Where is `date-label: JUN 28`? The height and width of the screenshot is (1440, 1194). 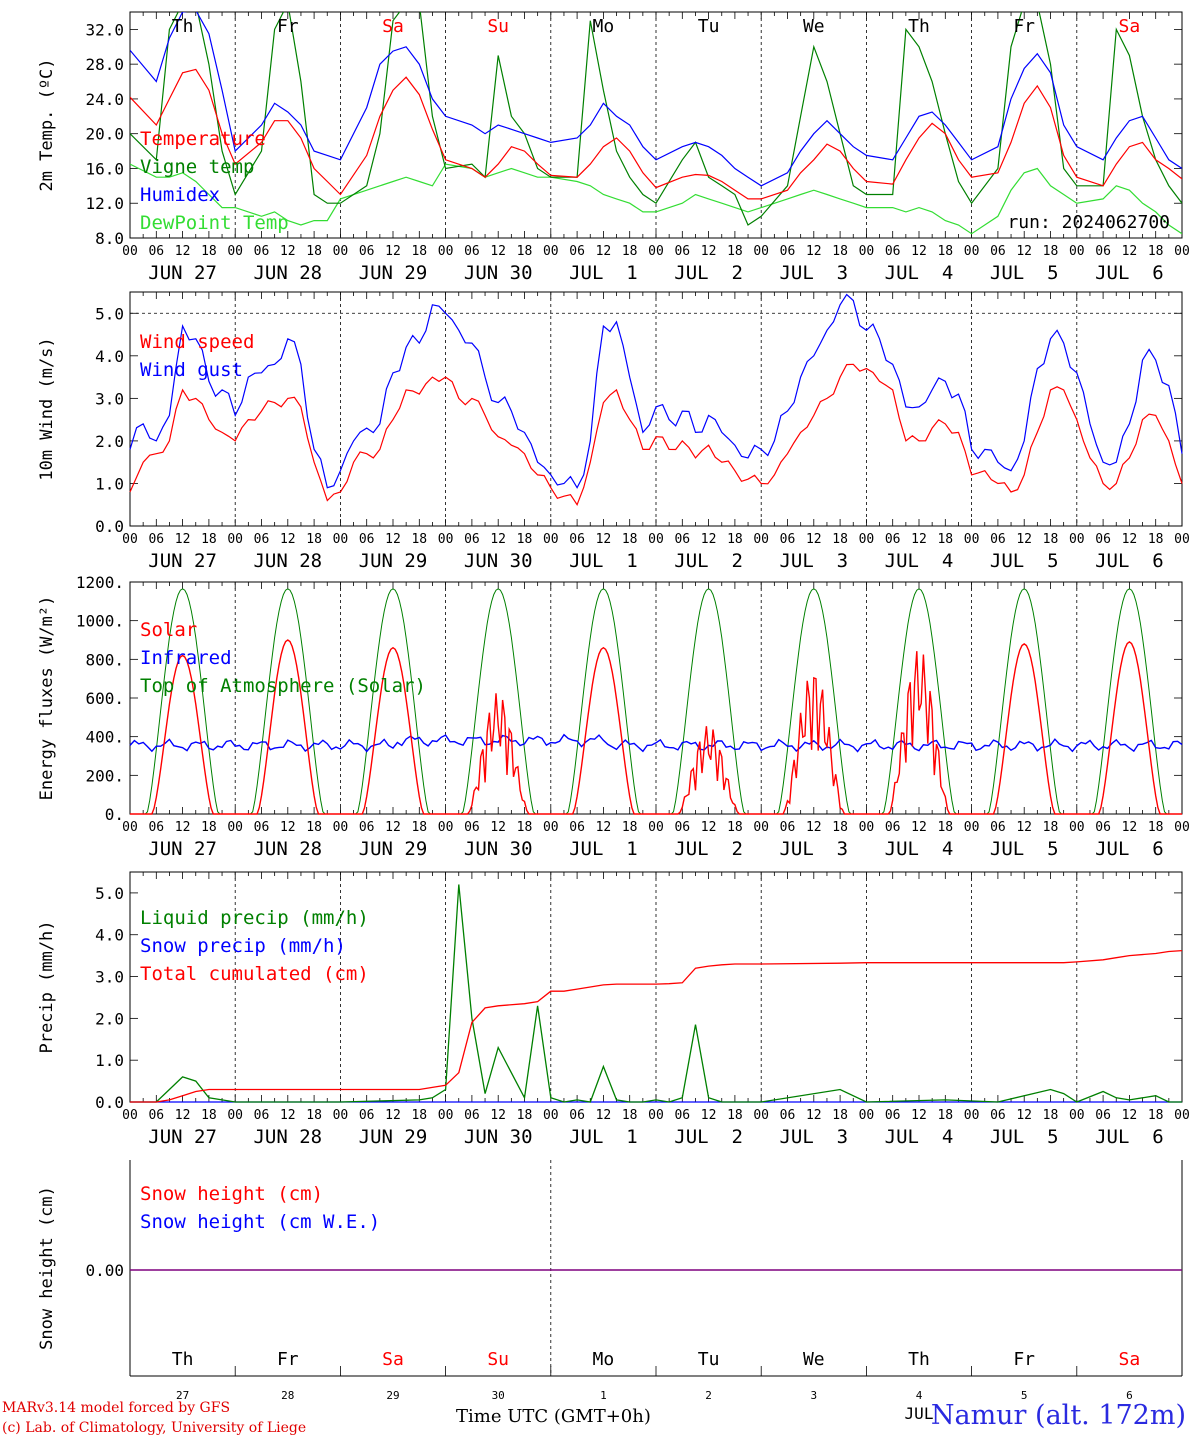 date-label: JUN 28 is located at coordinates (287, 273).